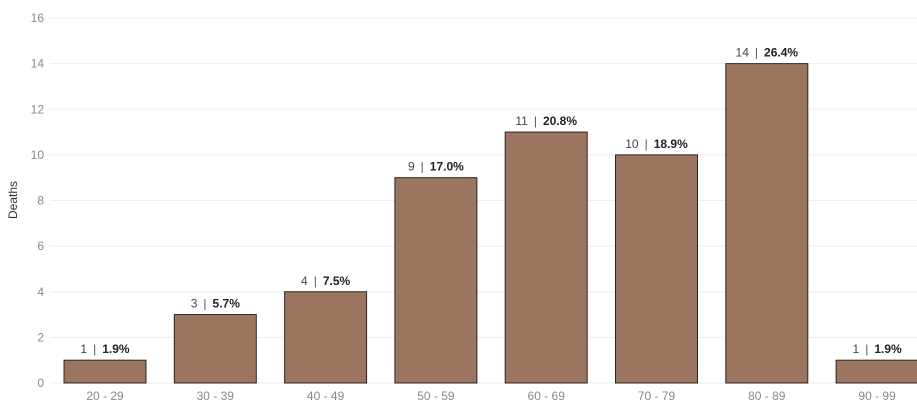 The width and height of the screenshot is (917, 403). I want to click on x-tick-label: 70 - 79, so click(657, 396).